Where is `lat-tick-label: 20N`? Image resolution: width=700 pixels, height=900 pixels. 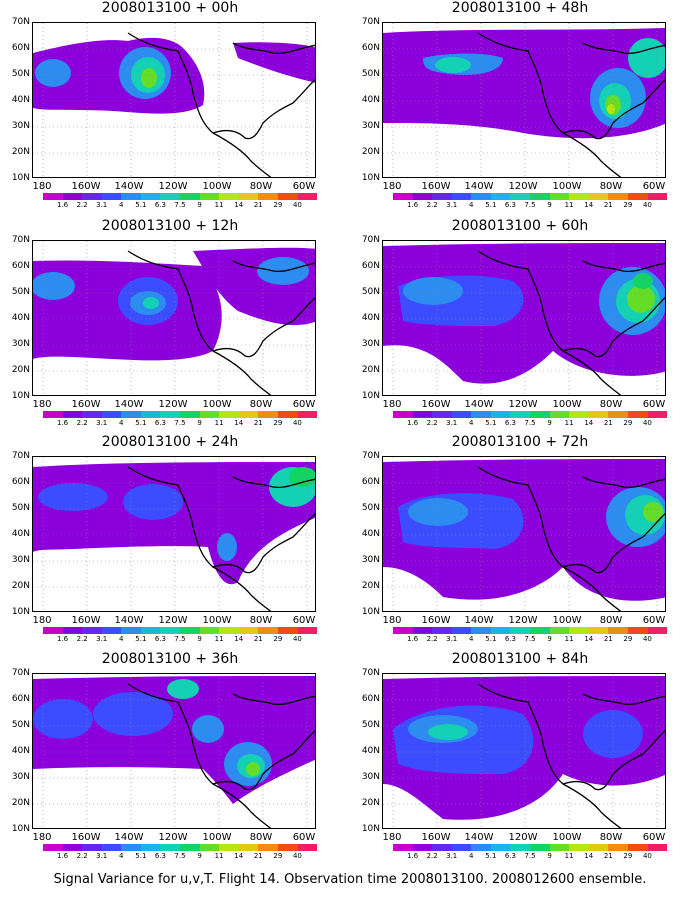
lat-tick-label: 20N is located at coordinates (370, 152).